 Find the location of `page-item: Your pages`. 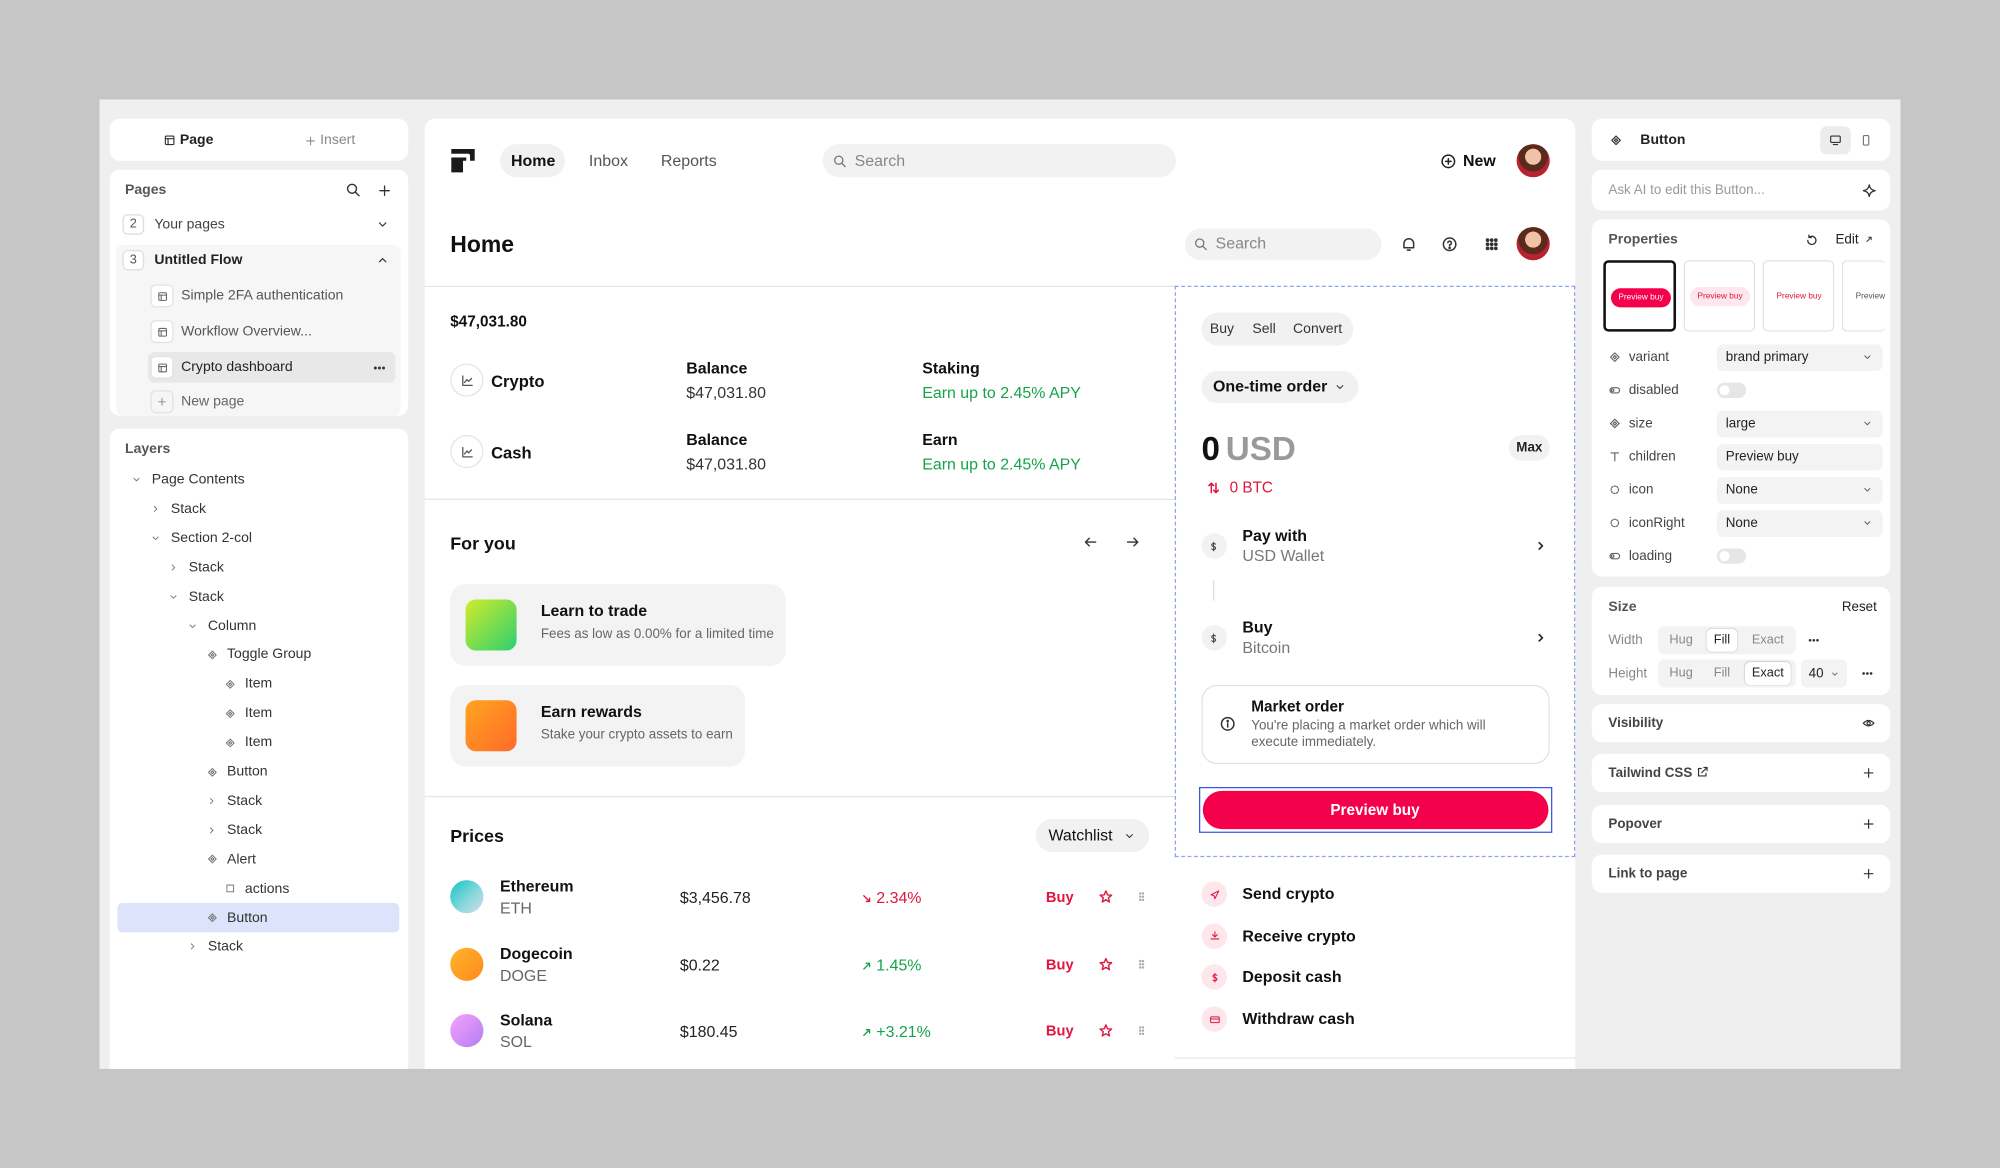

page-item: Your pages is located at coordinates (189, 224).